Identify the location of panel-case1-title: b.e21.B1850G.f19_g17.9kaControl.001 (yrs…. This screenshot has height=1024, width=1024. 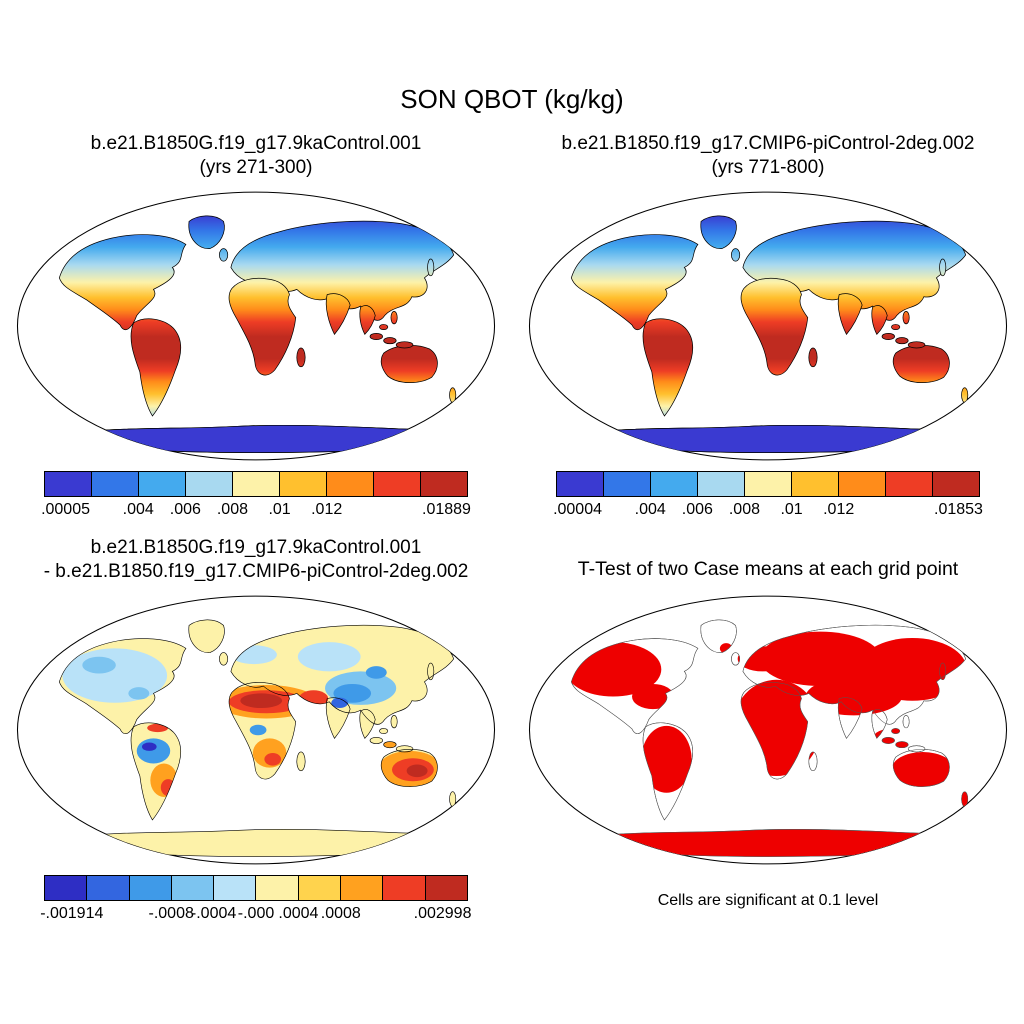
(256, 161).